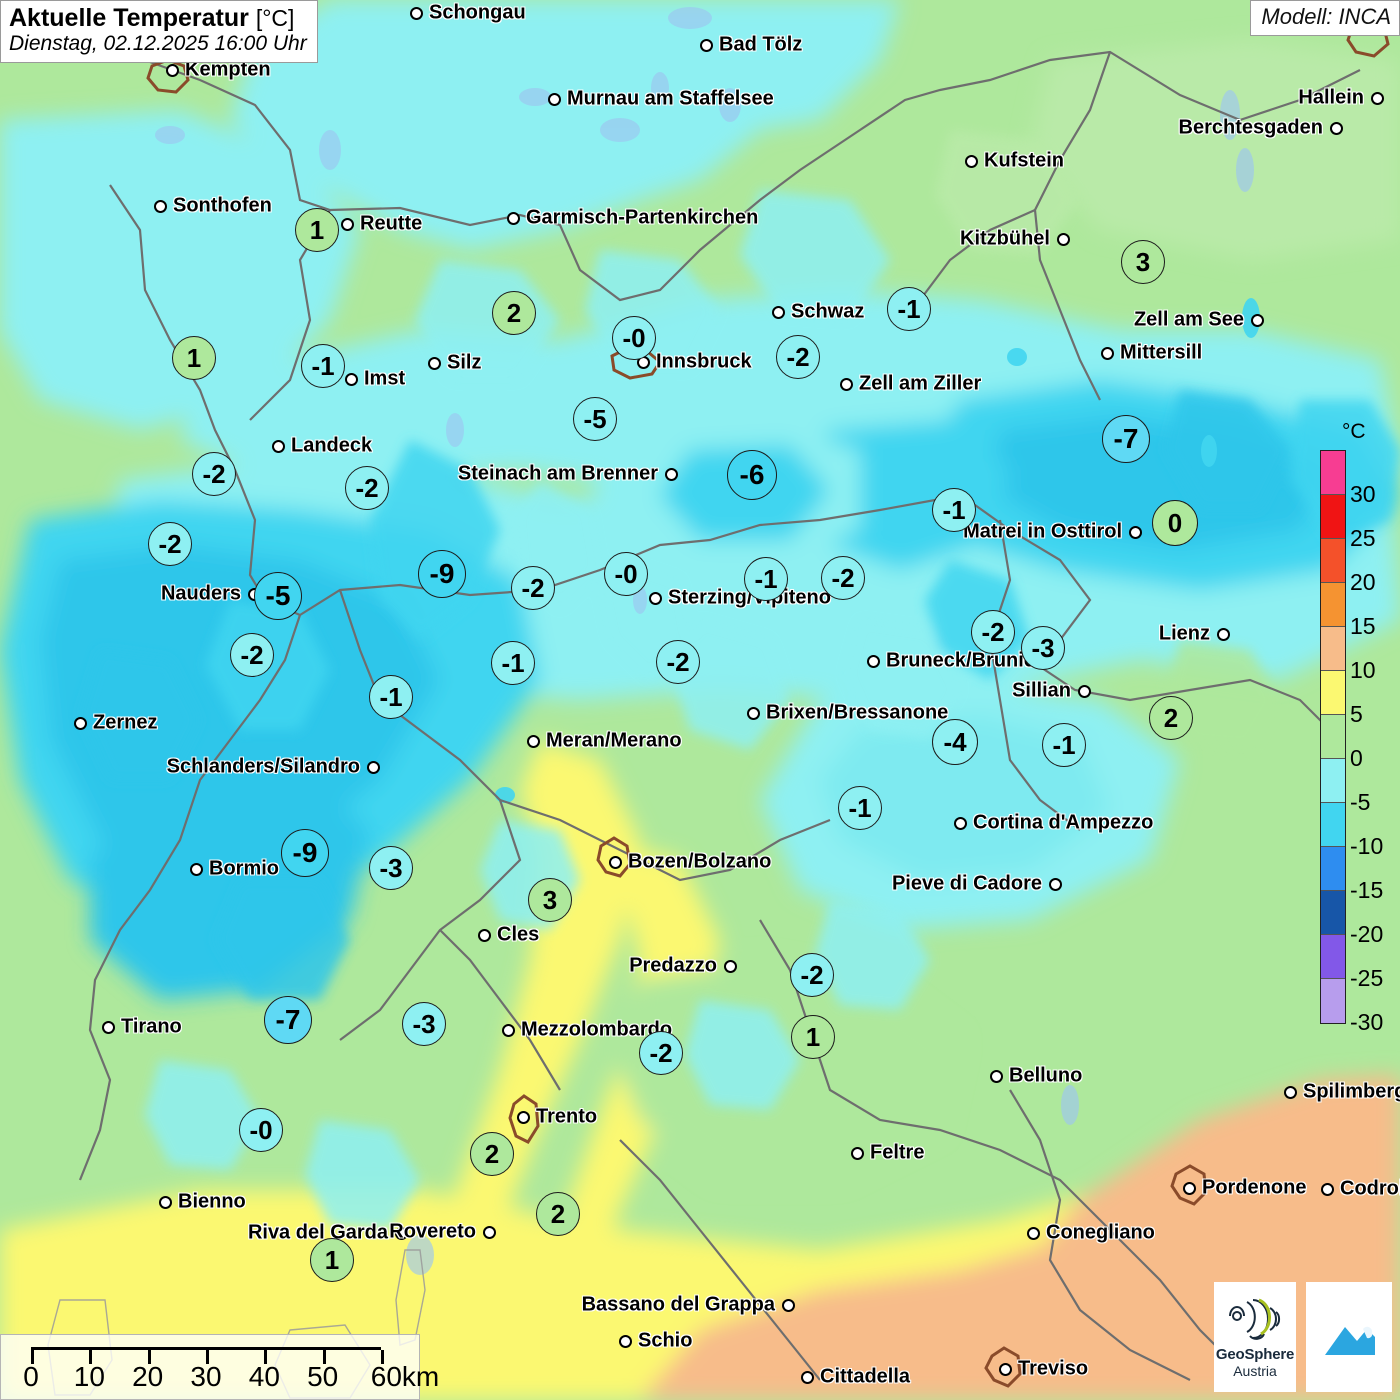 The width and height of the screenshot is (1400, 1400). I want to click on scale-tick, so click(382, 1357).